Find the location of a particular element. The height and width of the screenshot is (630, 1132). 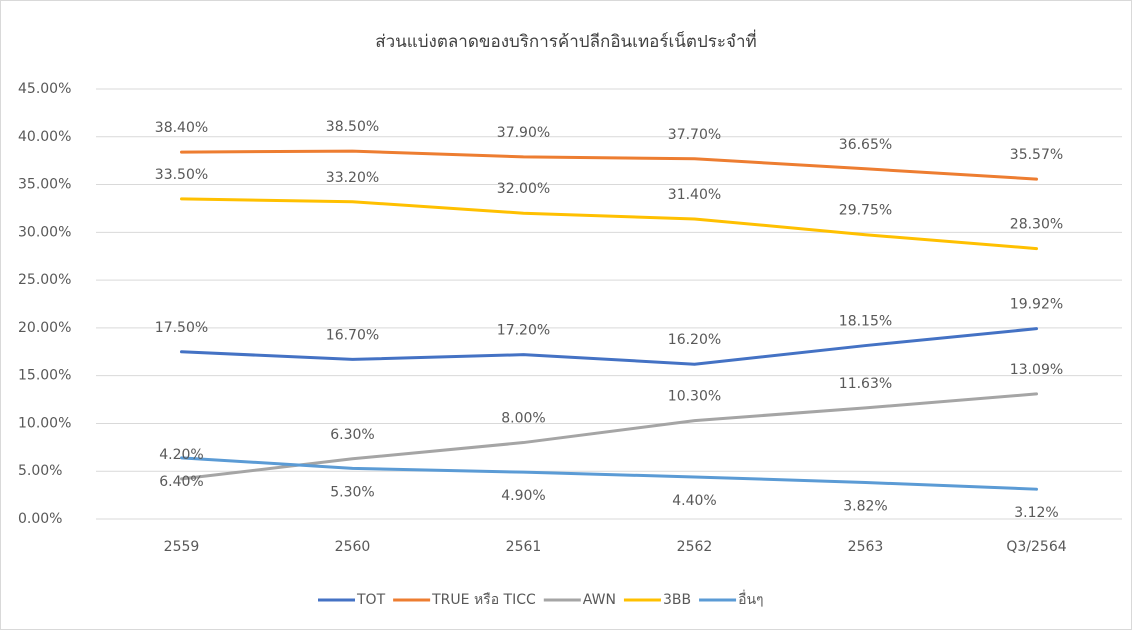

data-label: 37.70% is located at coordinates (694, 135).